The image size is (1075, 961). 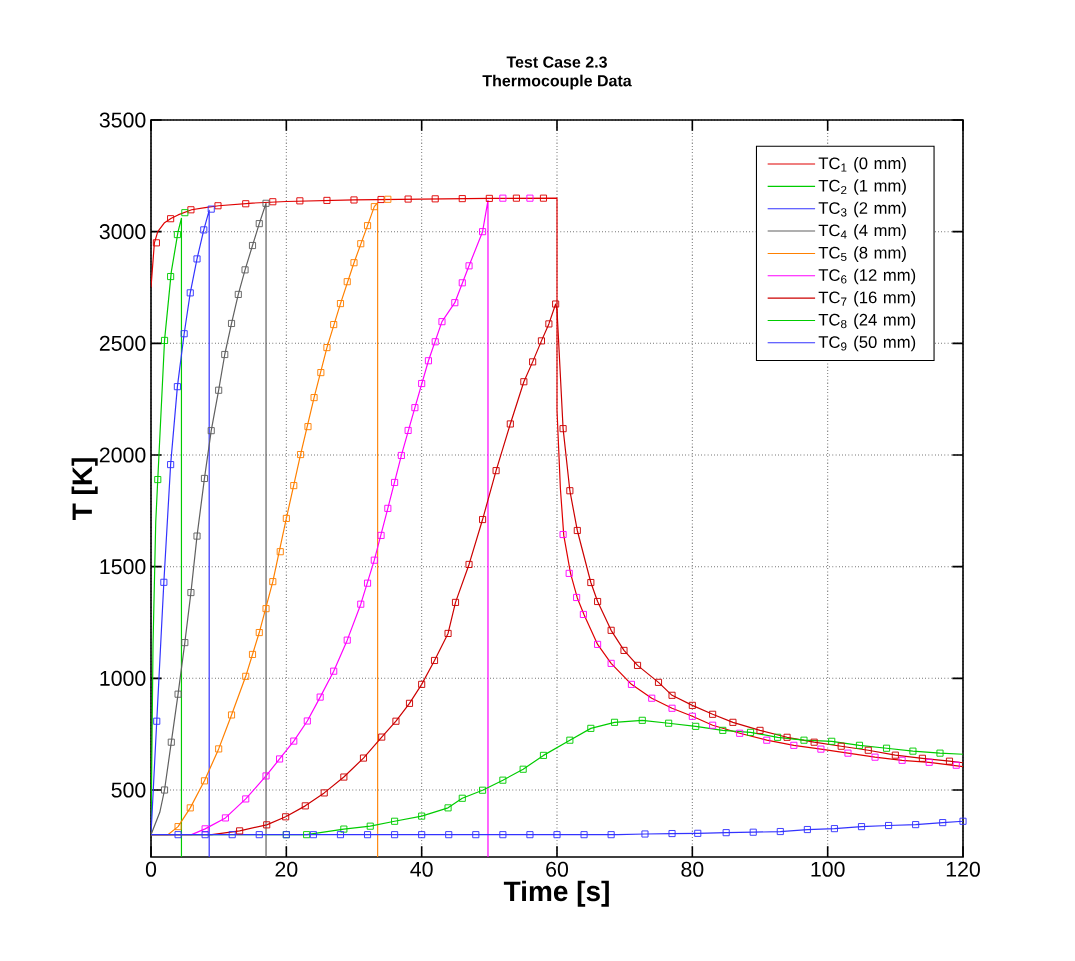 I want to click on y-axis-title: T [K], so click(x=84, y=489).